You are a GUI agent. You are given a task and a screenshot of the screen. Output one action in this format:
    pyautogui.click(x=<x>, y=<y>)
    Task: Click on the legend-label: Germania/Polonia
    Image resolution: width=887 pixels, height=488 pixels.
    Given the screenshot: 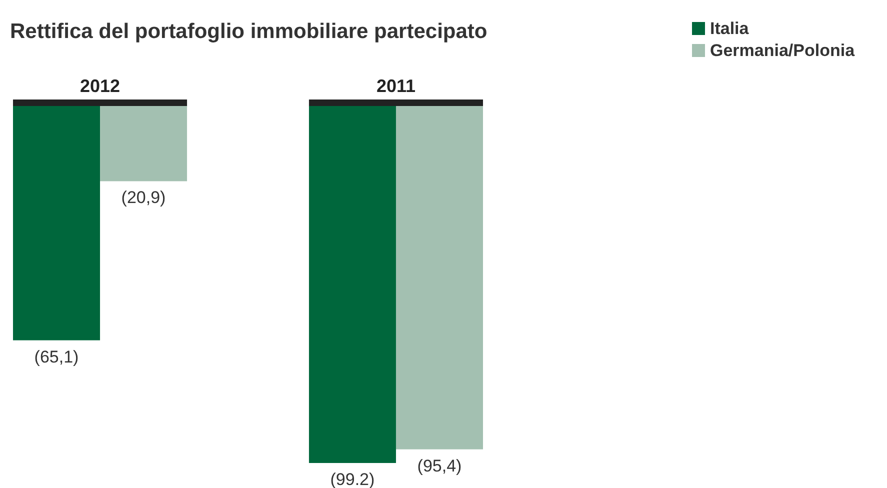 What is the action you would take?
    pyautogui.click(x=783, y=50)
    